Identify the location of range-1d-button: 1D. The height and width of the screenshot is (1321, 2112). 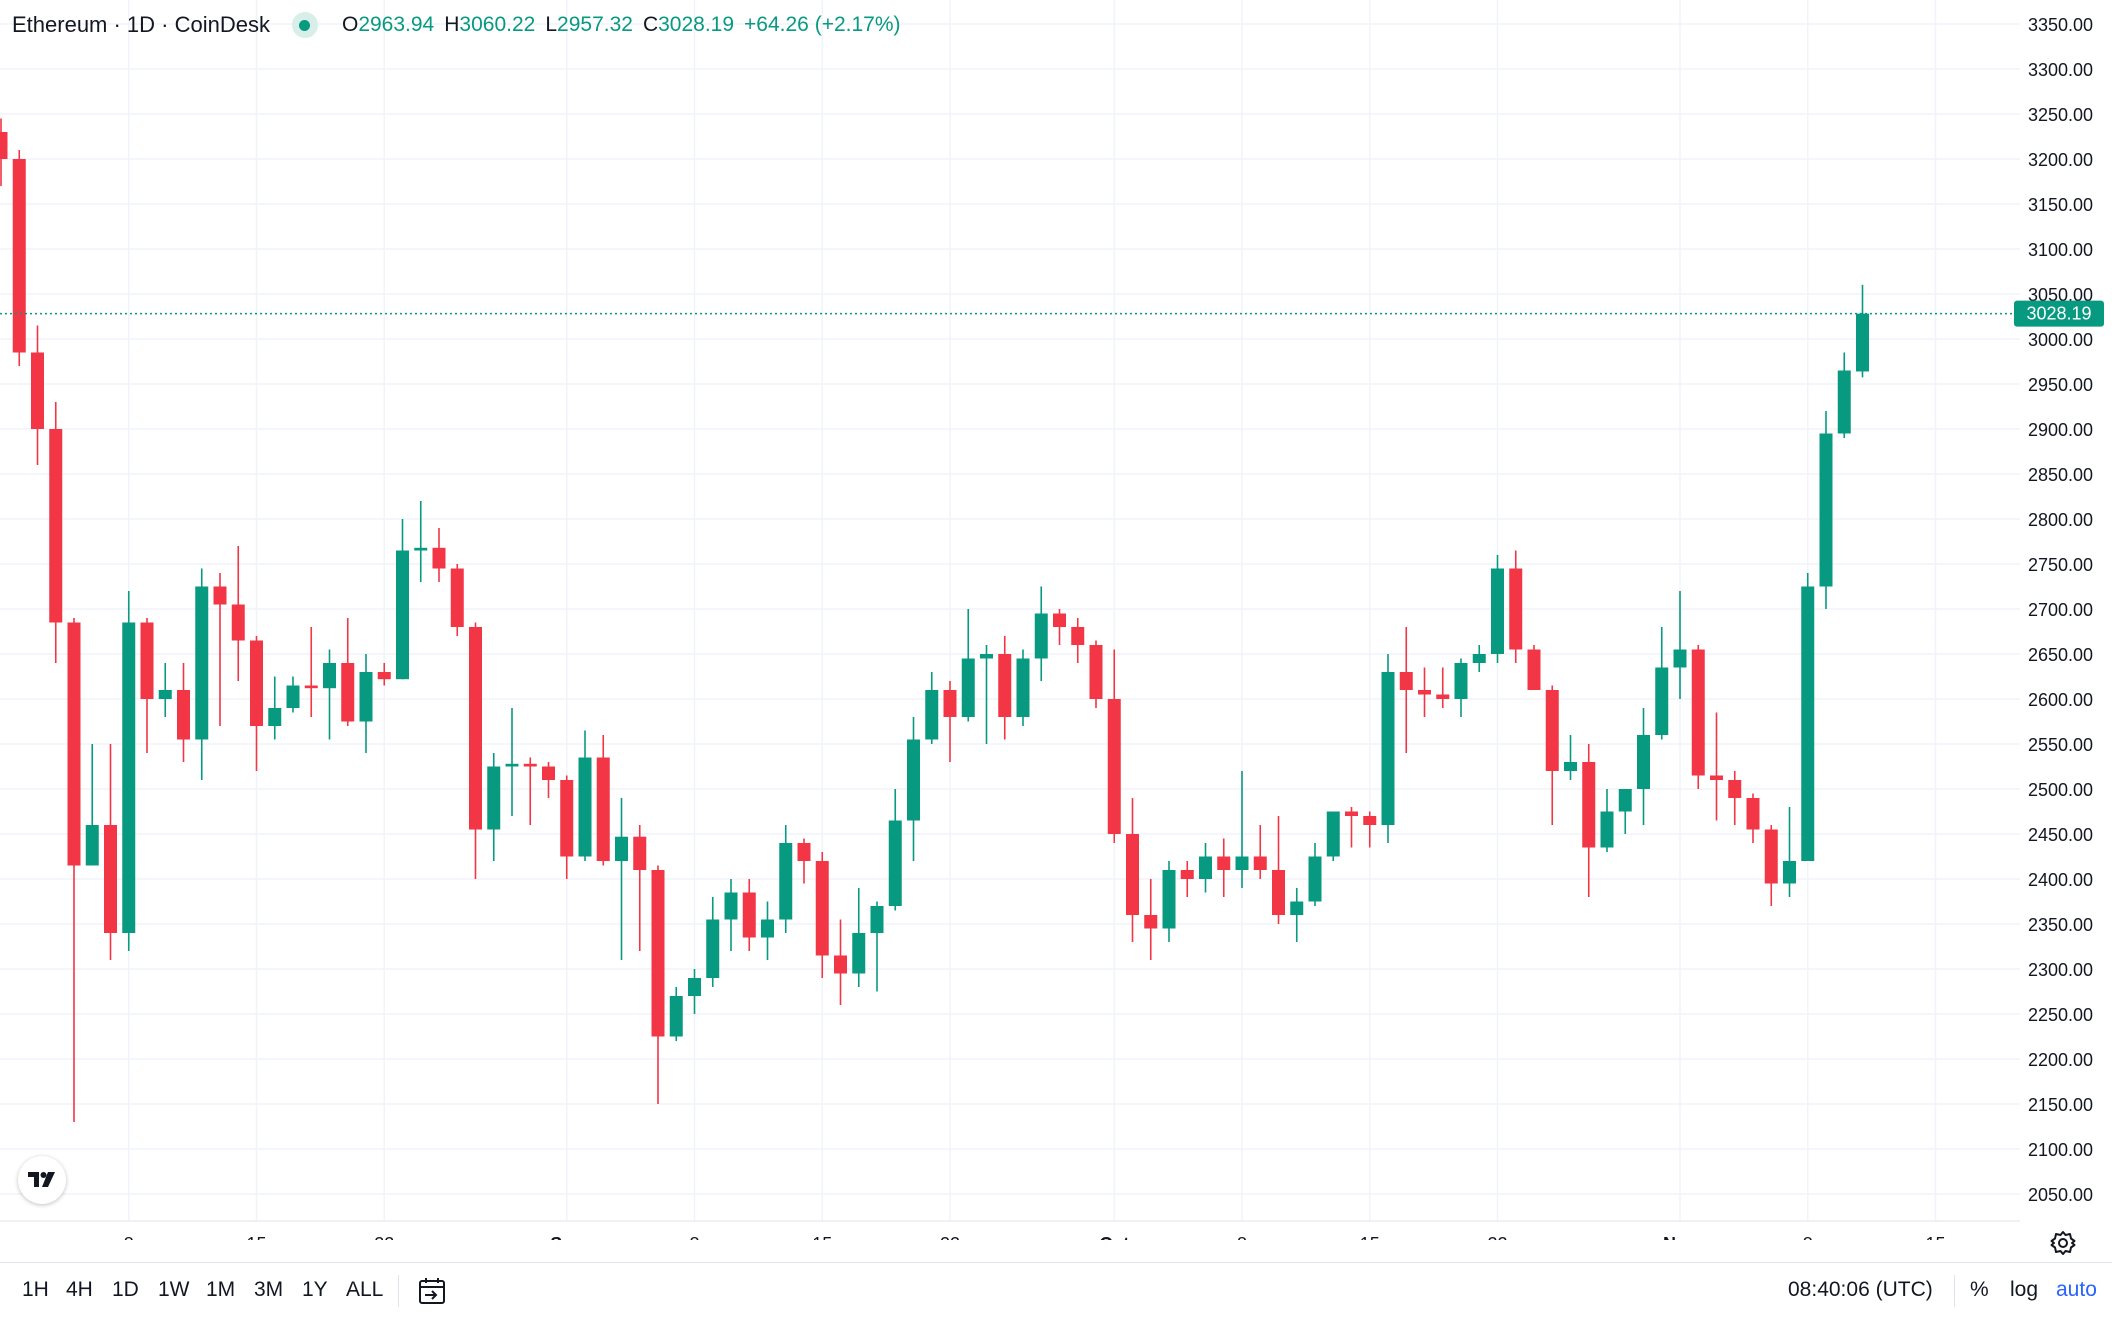
(125, 1290).